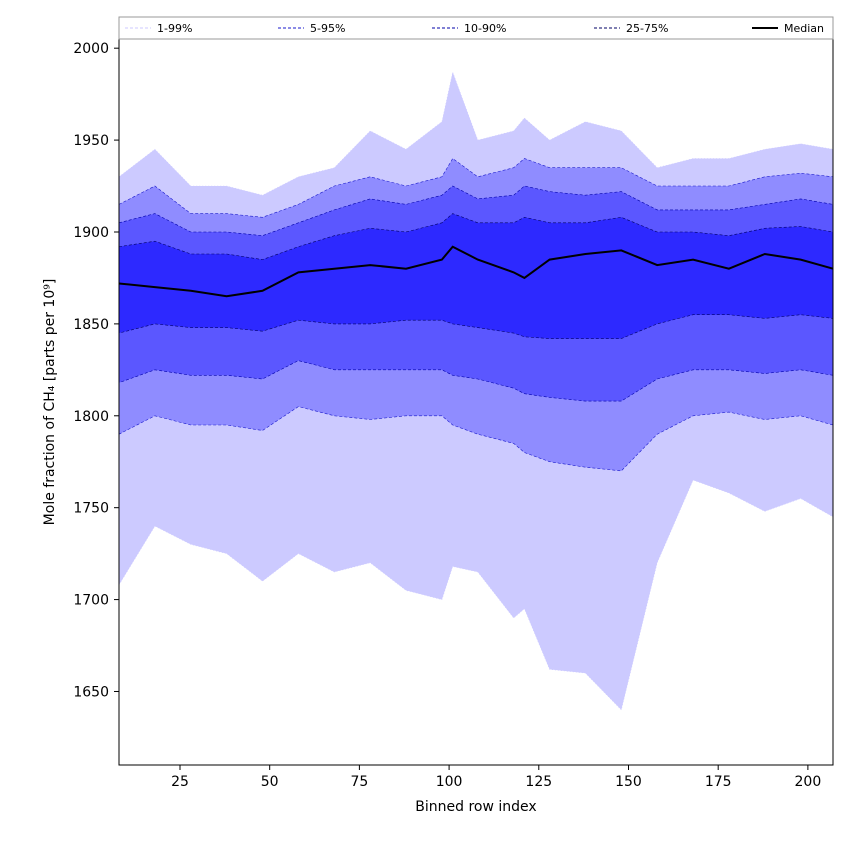  What do you see at coordinates (538, 782) in the screenshot?
I see `x-tick-label: 125` at bounding box center [538, 782].